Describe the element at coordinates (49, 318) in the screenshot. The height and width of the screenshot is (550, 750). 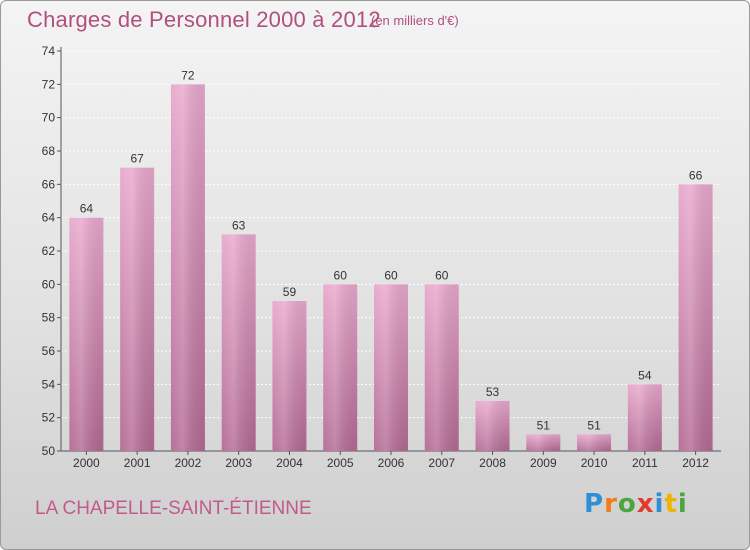
I see `y-tick-label: 58` at that location.